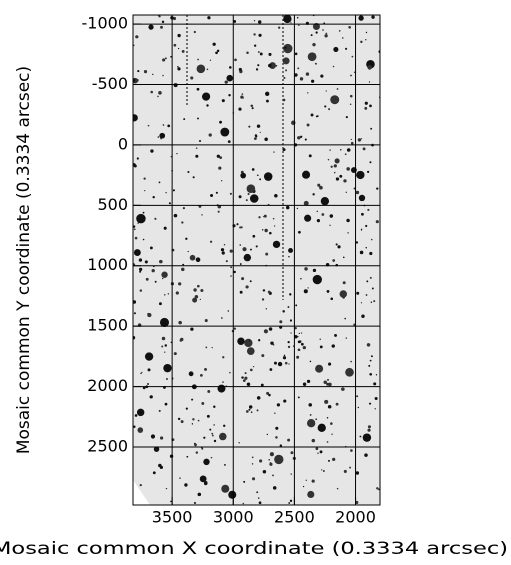  I want to click on y-tick-label: -1000, so click(105, 23).